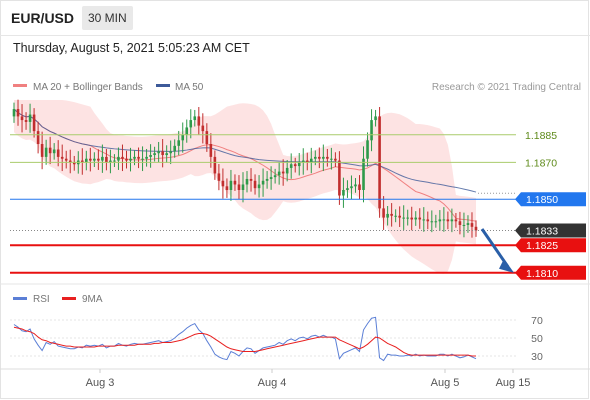  I want to click on rsi-panel: 70 50 30, so click(276, 339).